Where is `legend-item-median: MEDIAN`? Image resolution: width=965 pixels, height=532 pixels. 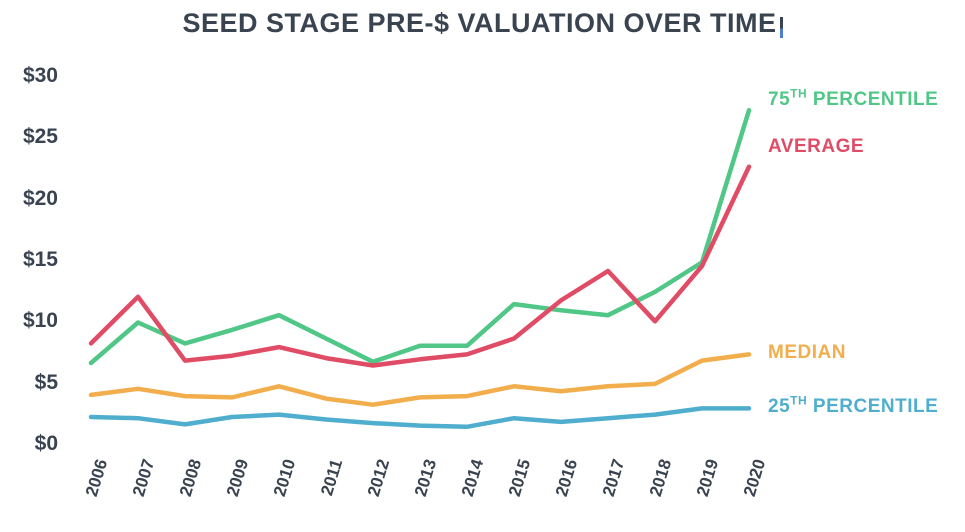
legend-item-median: MEDIAN is located at coordinates (807, 352).